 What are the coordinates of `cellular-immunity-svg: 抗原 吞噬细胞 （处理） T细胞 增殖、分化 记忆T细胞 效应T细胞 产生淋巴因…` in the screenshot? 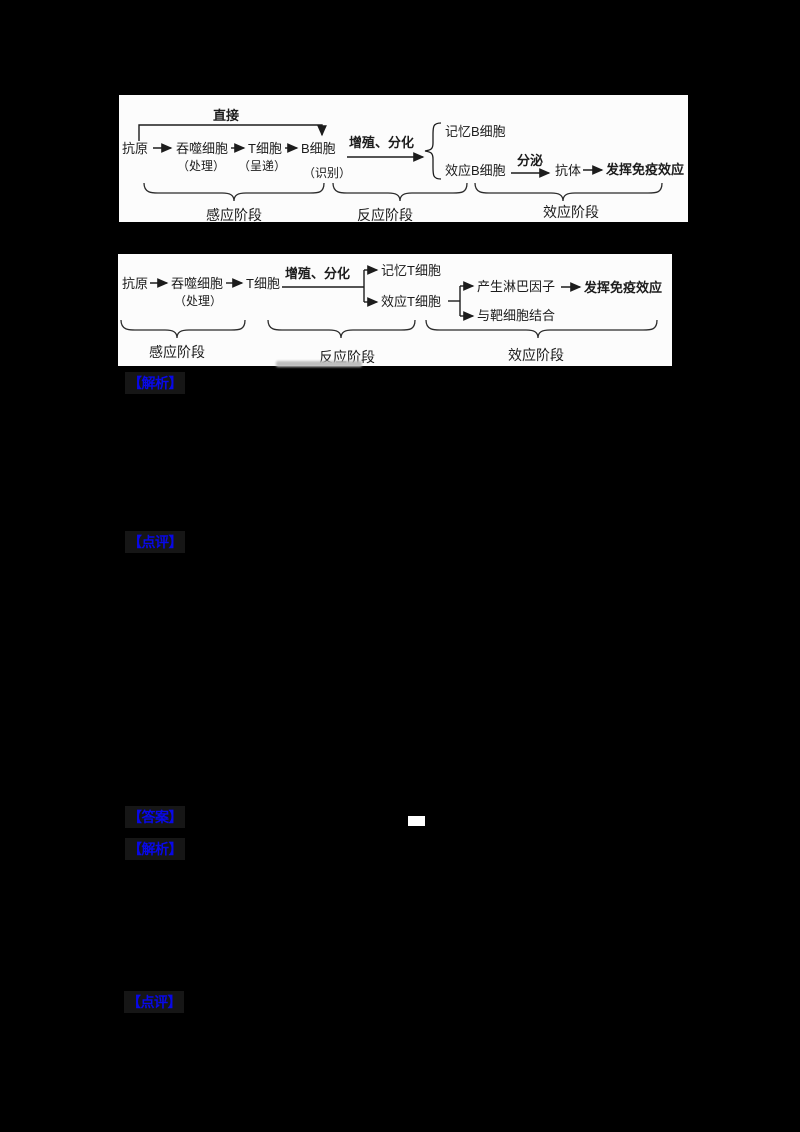 It's located at (391, 314).